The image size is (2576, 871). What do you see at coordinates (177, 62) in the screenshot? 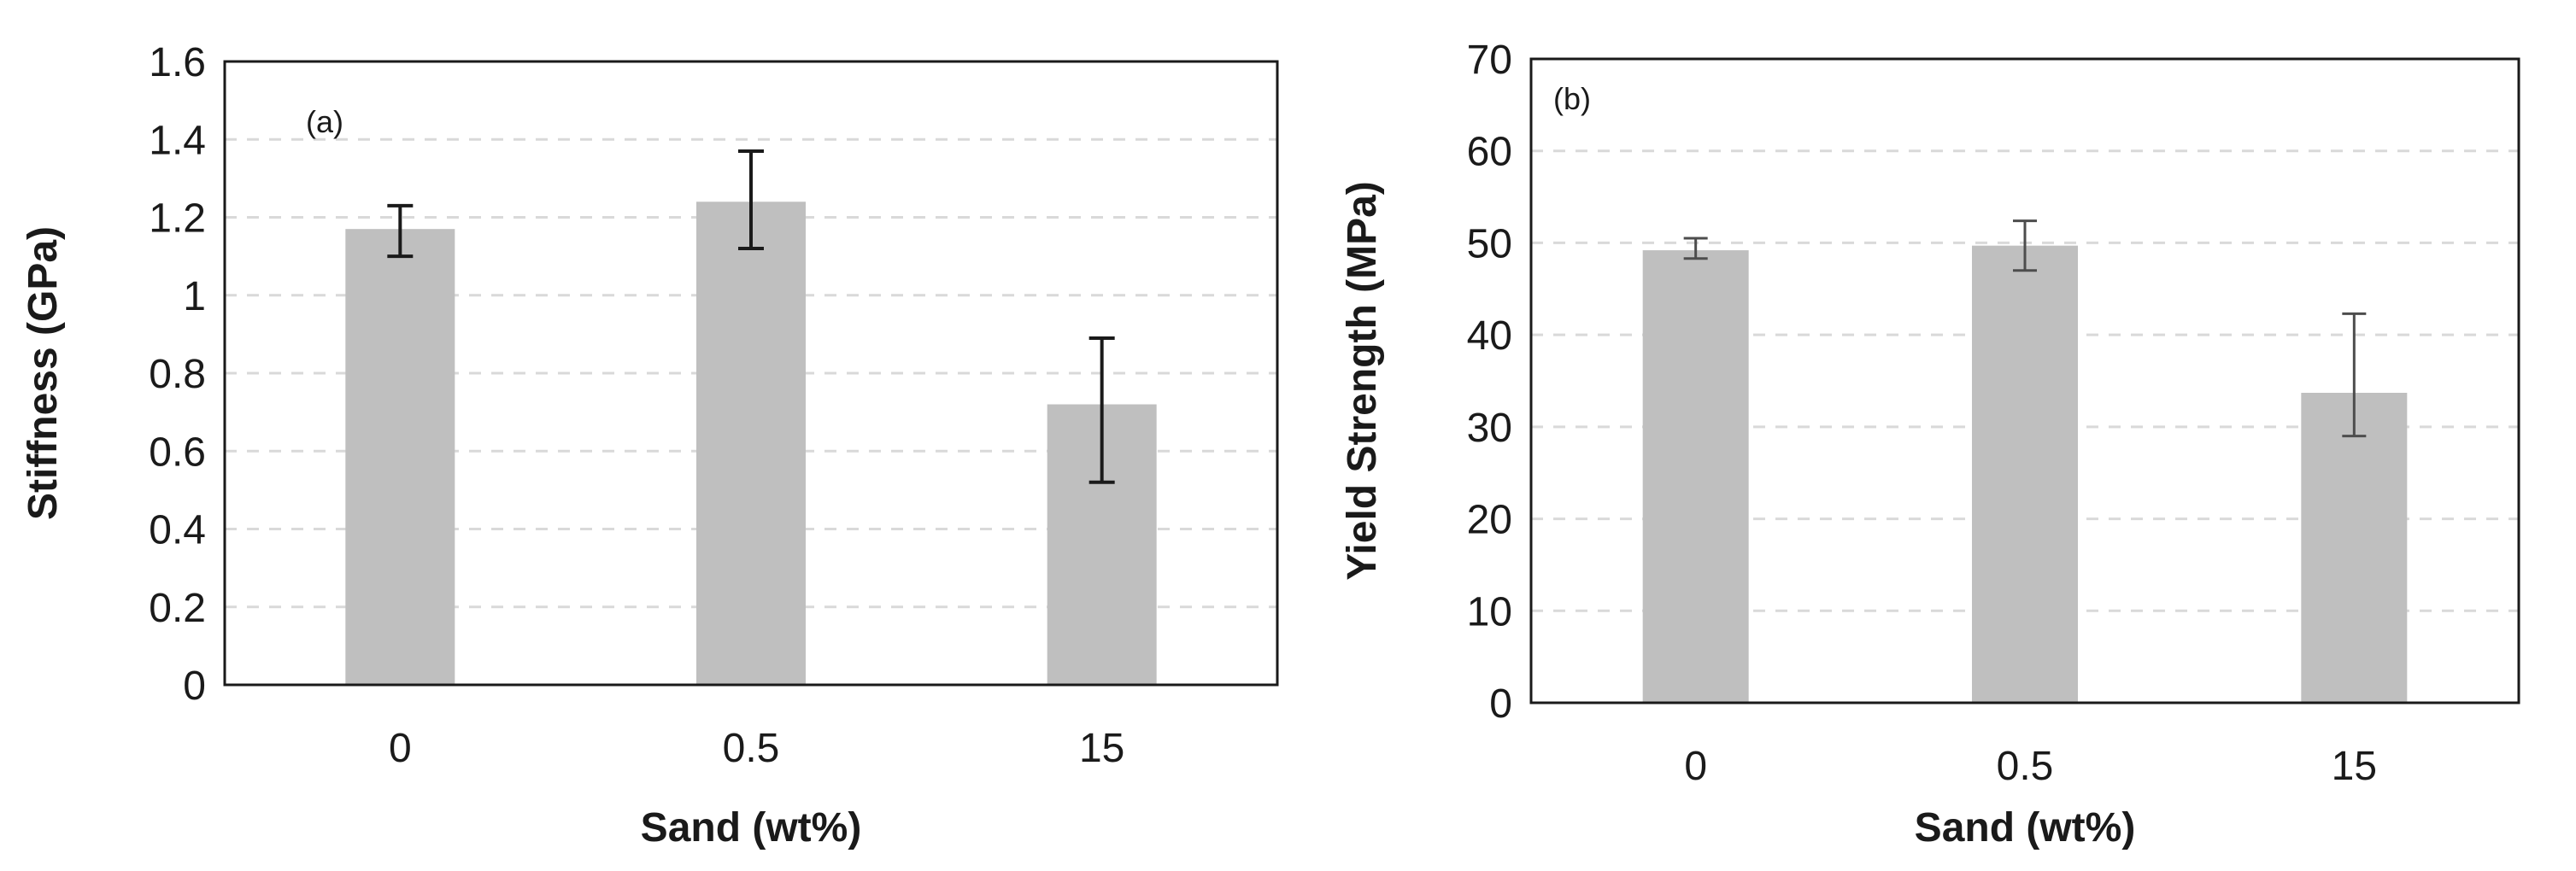
I see `y-tick-label: 1.6` at bounding box center [177, 62].